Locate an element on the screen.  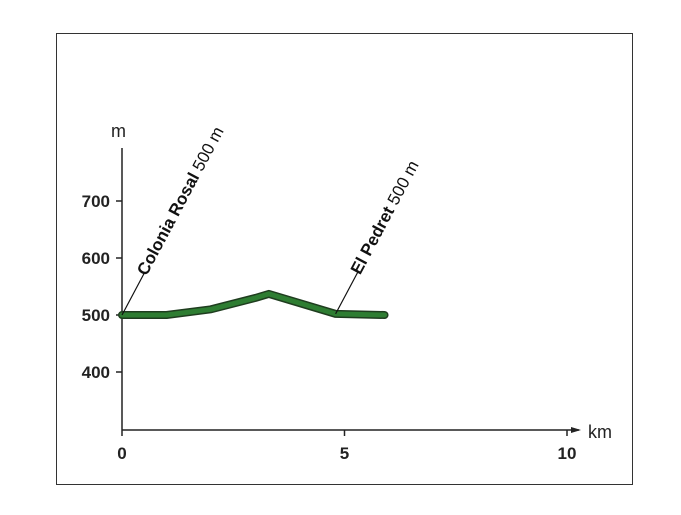
y-tick-label: 400 is located at coordinates (96, 372).